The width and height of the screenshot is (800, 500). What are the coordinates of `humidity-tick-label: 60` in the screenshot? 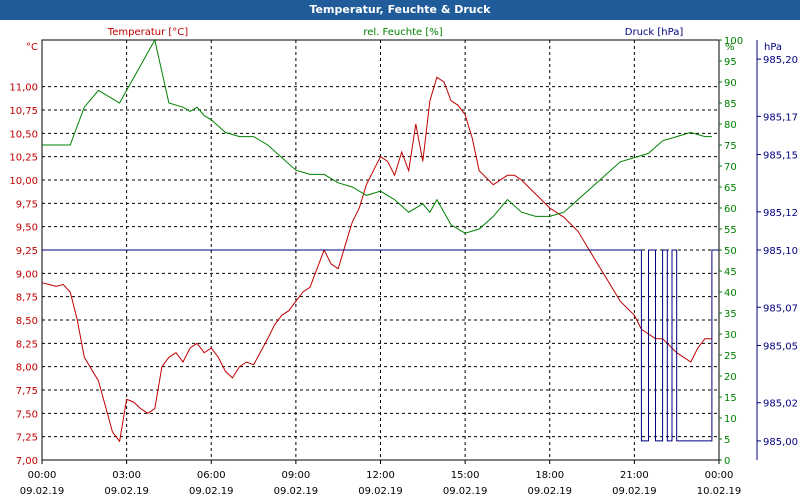 It's located at (730, 209).